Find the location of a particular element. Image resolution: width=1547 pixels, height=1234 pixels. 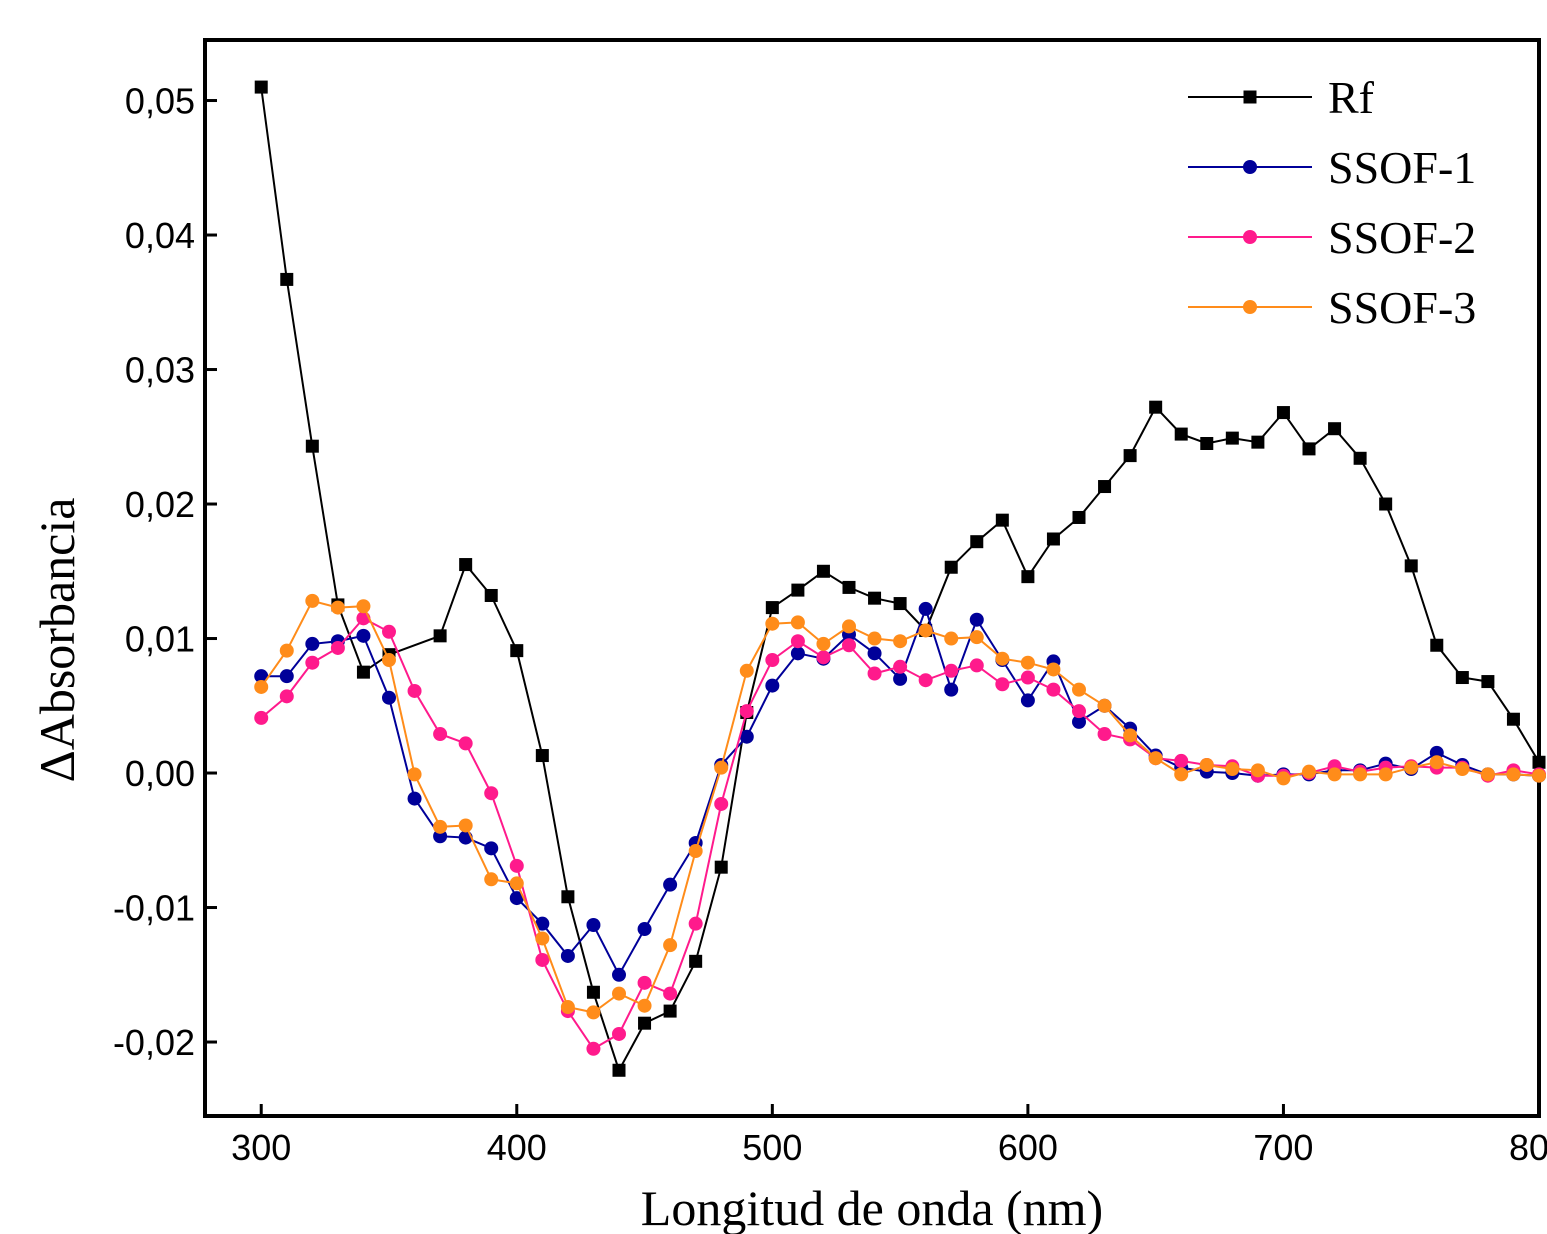

y-tick-label: 0,03 is located at coordinates (160, 370).